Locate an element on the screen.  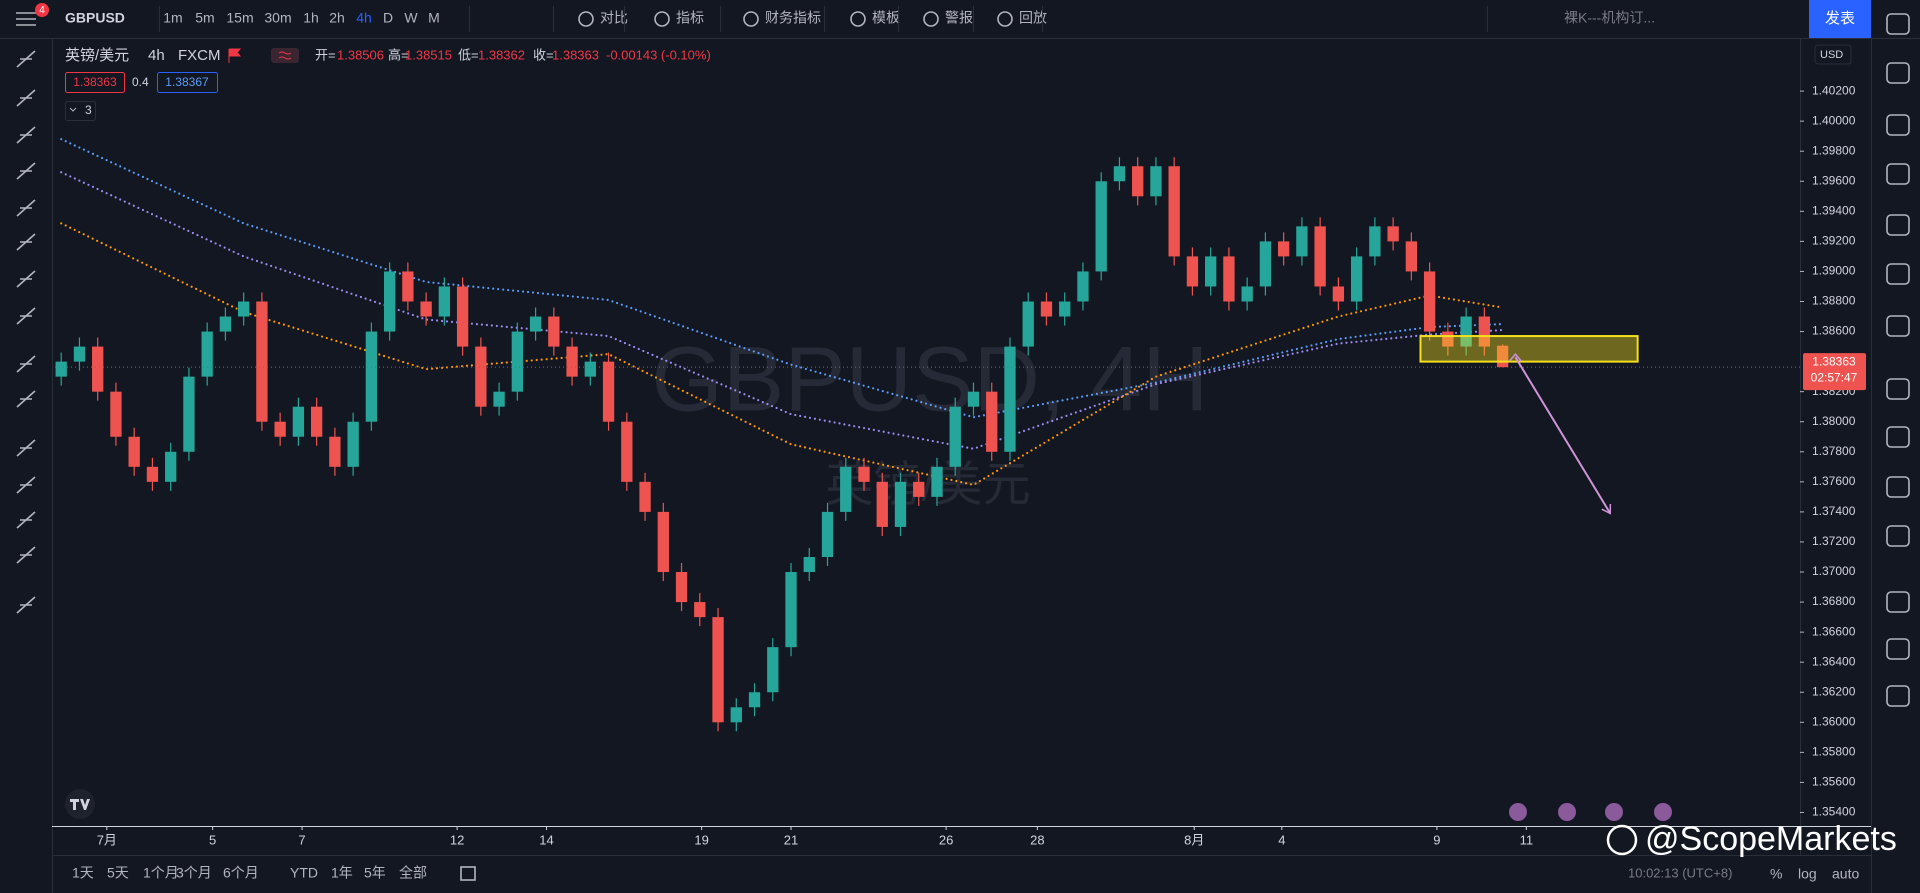
credit: @ScopeMarkets is located at coordinates (1771, 839).